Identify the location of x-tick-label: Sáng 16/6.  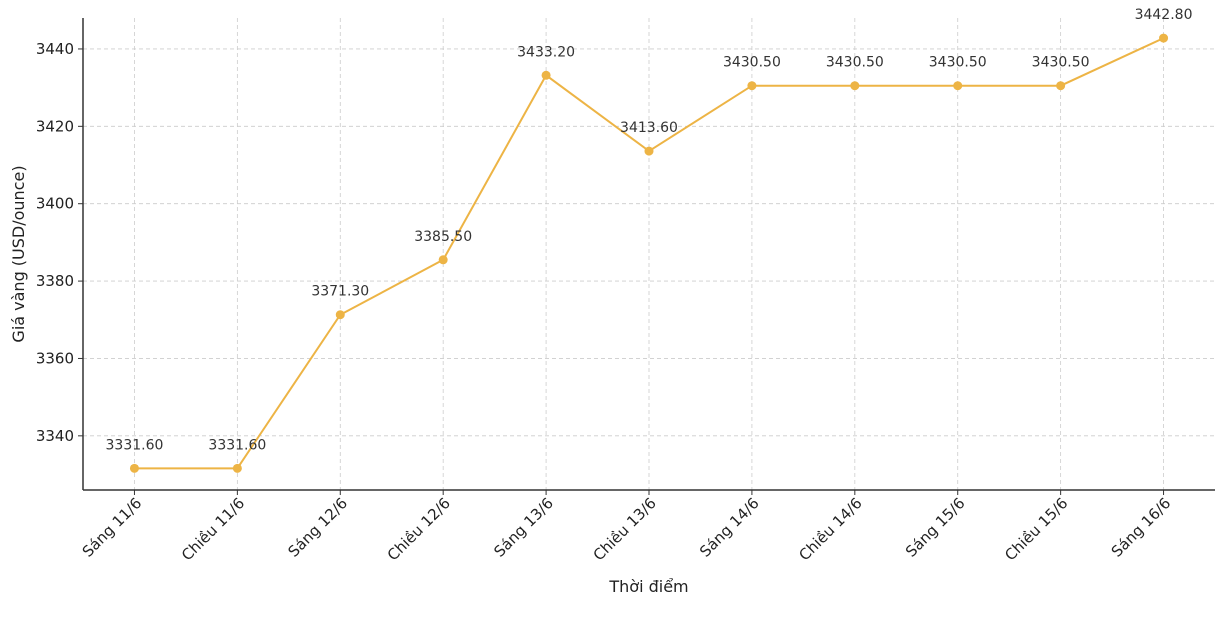
(1141, 527).